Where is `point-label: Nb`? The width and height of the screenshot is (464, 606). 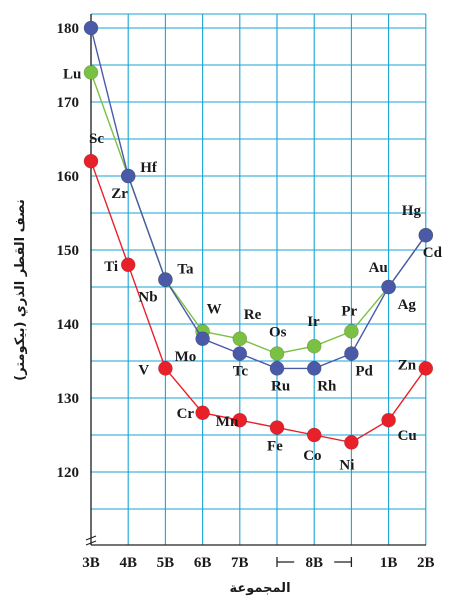
point-label: Nb is located at coordinates (147, 298).